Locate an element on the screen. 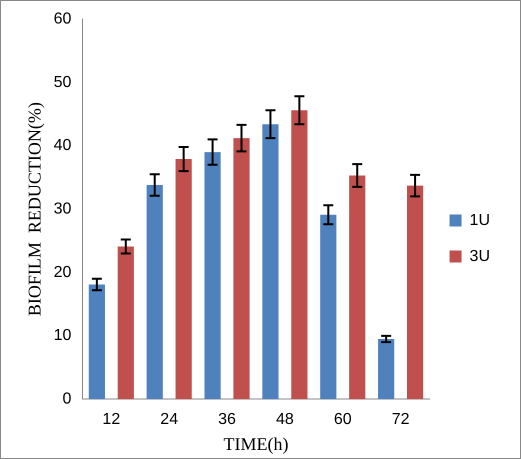 This screenshot has height=459, width=521. y-tick-label: 60 is located at coordinates (63, 19).